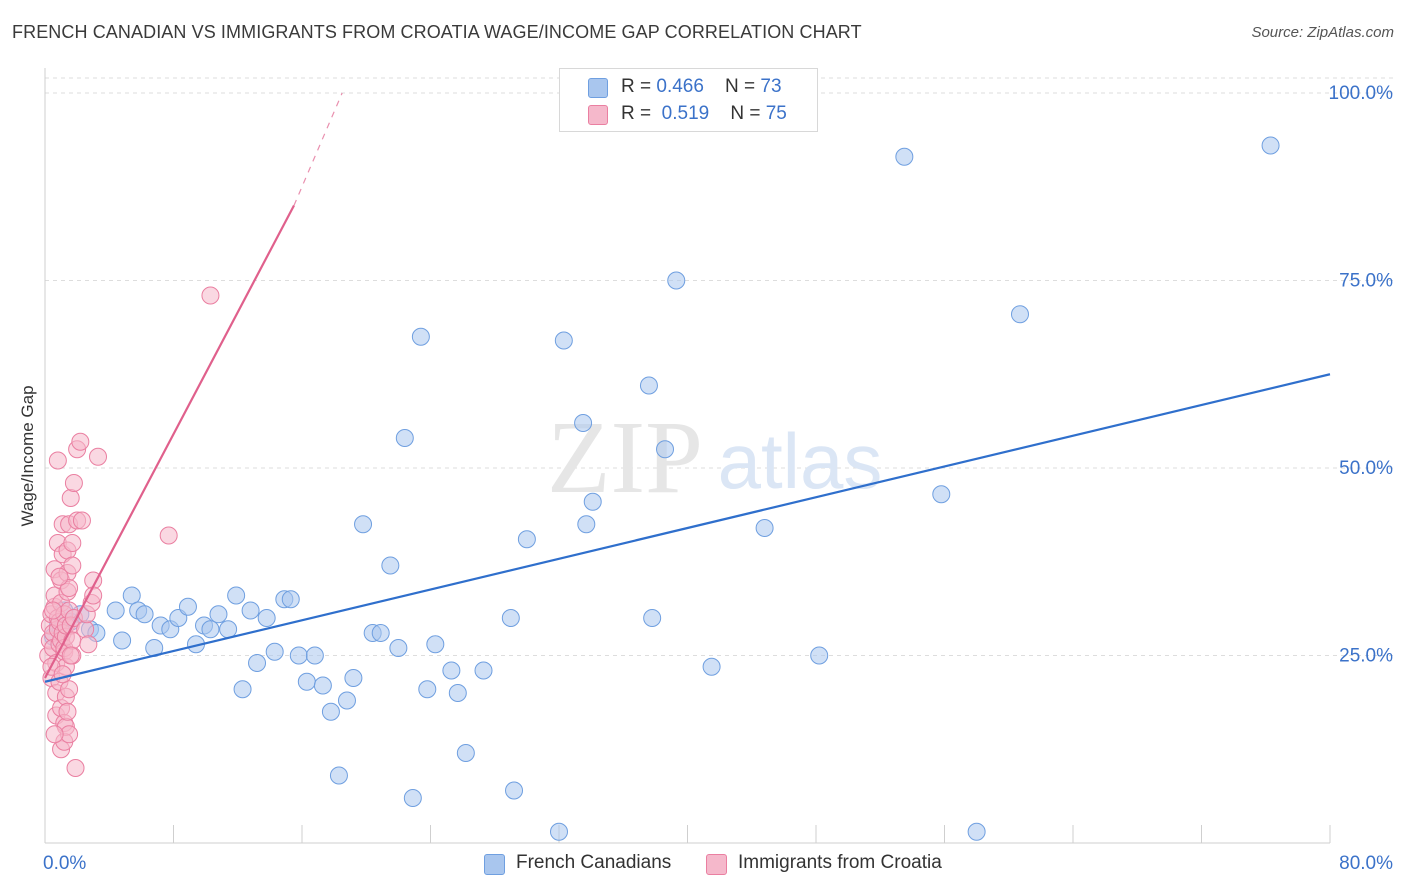 The width and height of the screenshot is (1406, 892). I want to click on watermark-zip: ZIP, so click(625, 457).